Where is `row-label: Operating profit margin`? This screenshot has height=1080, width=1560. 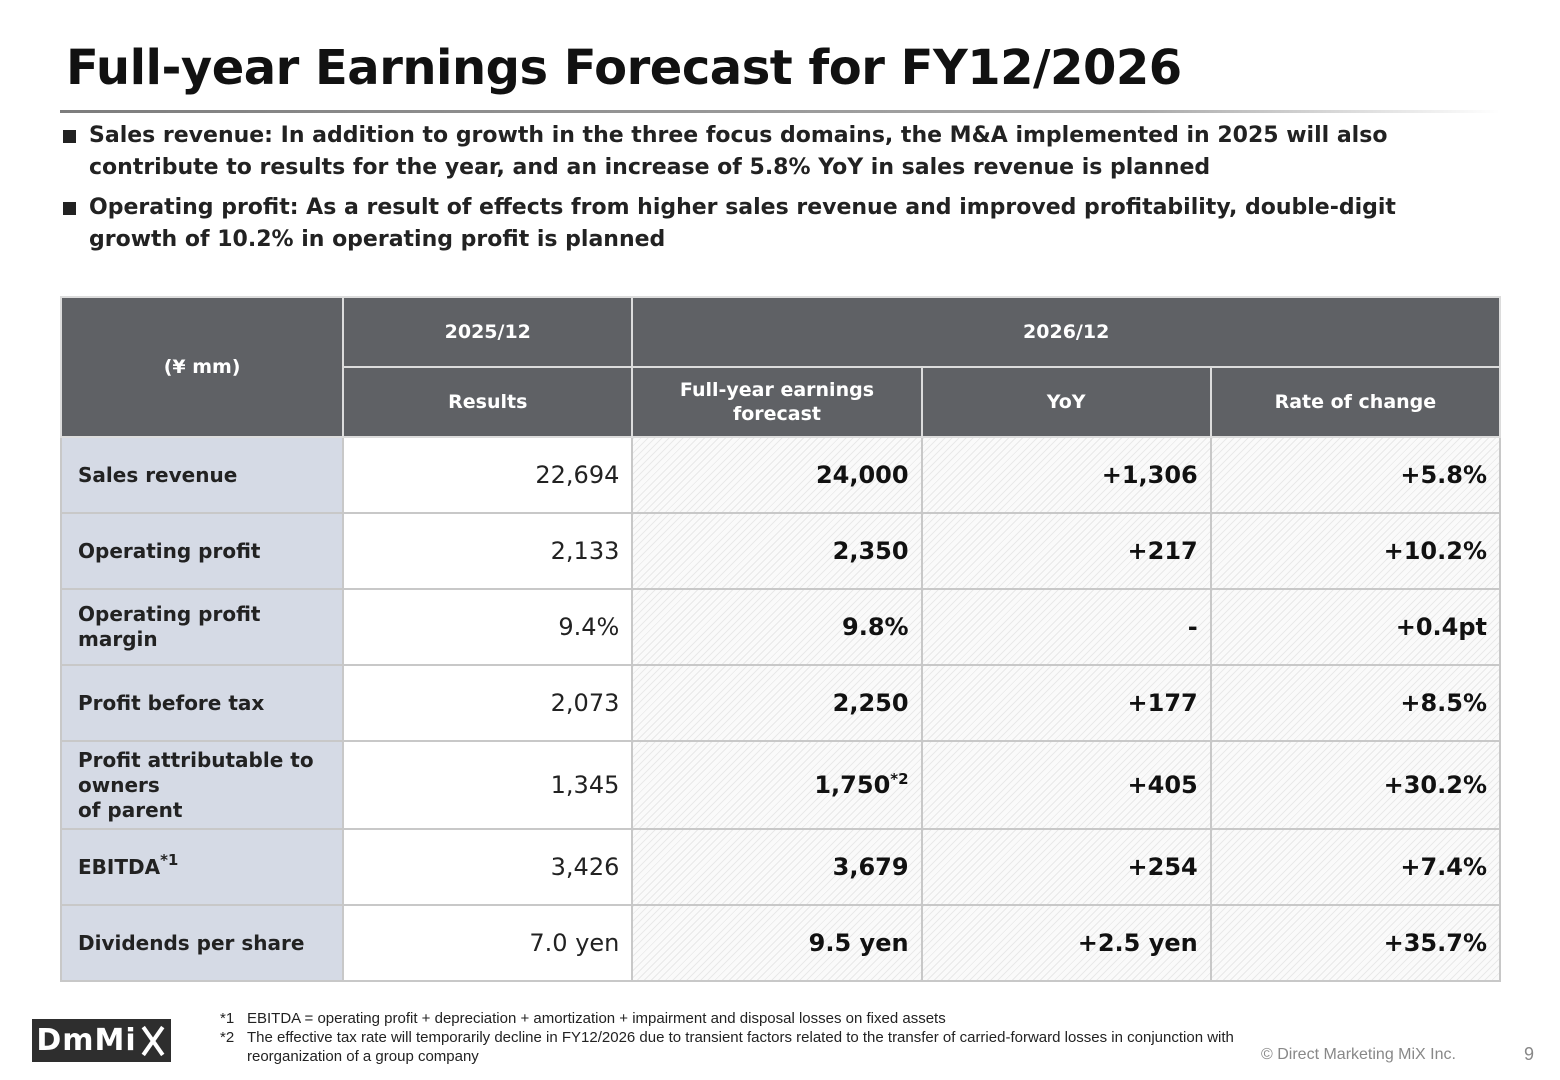
row-label: Operating profit margin is located at coordinates (202, 627).